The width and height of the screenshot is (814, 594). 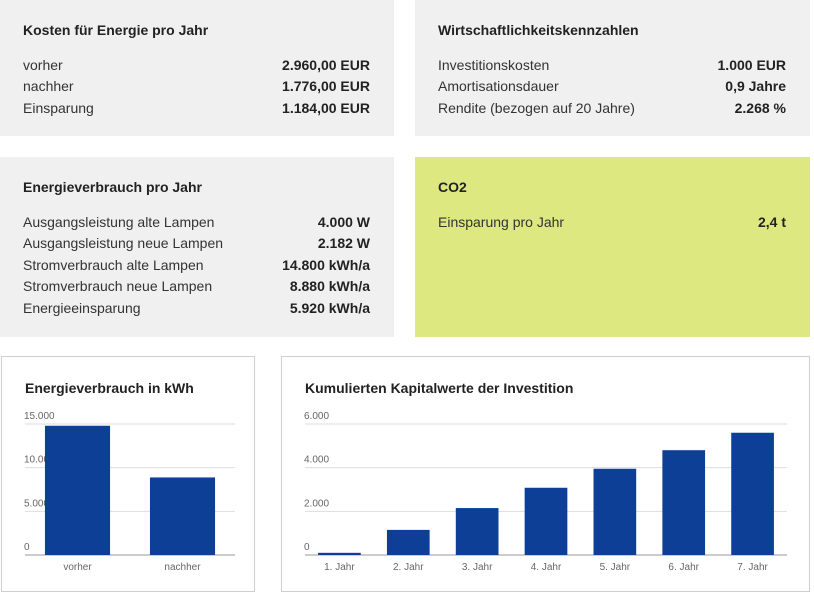 I want to click on row-label: nachher, so click(x=48, y=86).